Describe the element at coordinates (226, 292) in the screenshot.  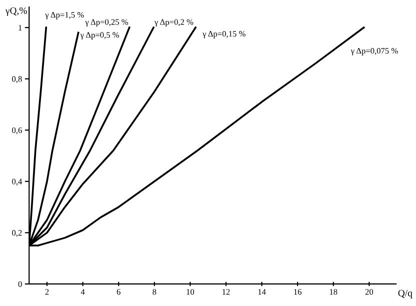
I see `x-tick-label: 12` at that location.